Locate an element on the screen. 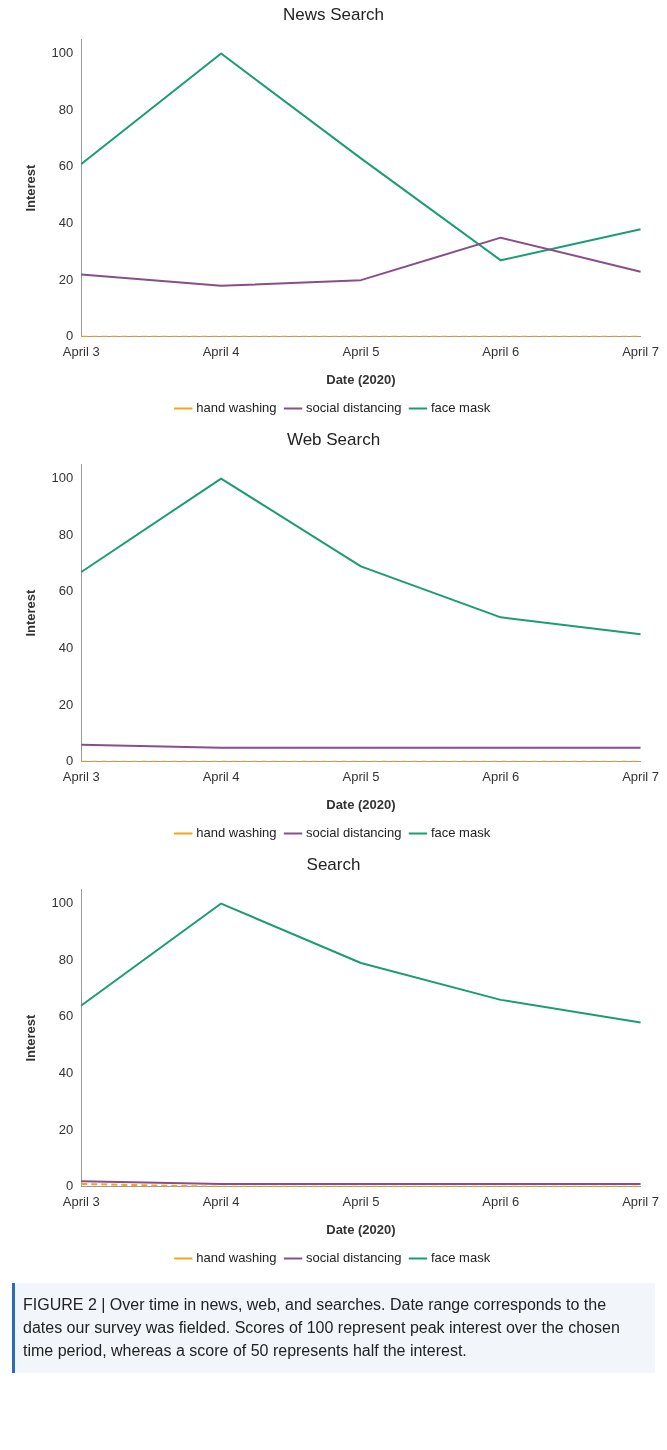  chart-title: Web Search is located at coordinates (333, 439).